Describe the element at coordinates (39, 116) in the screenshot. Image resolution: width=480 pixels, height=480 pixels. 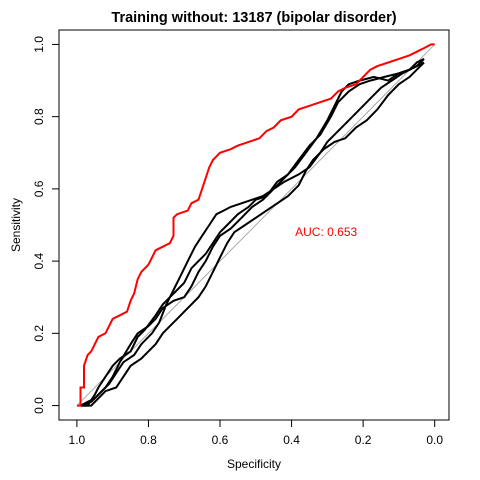
I see `y-tick-label: 0.8` at that location.